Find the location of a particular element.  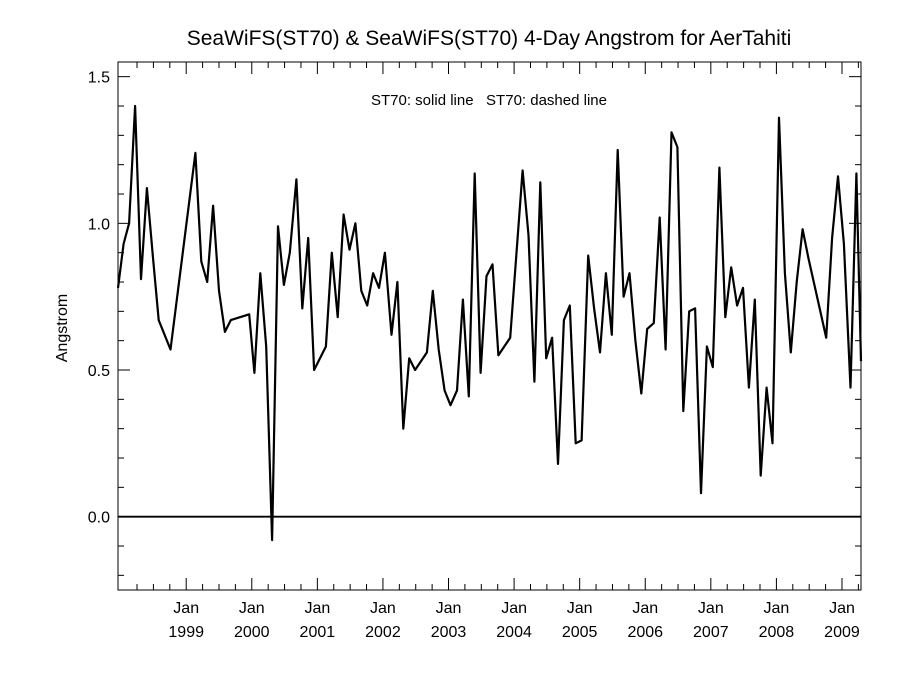

x-tick-year: 2000 is located at coordinates (252, 632).